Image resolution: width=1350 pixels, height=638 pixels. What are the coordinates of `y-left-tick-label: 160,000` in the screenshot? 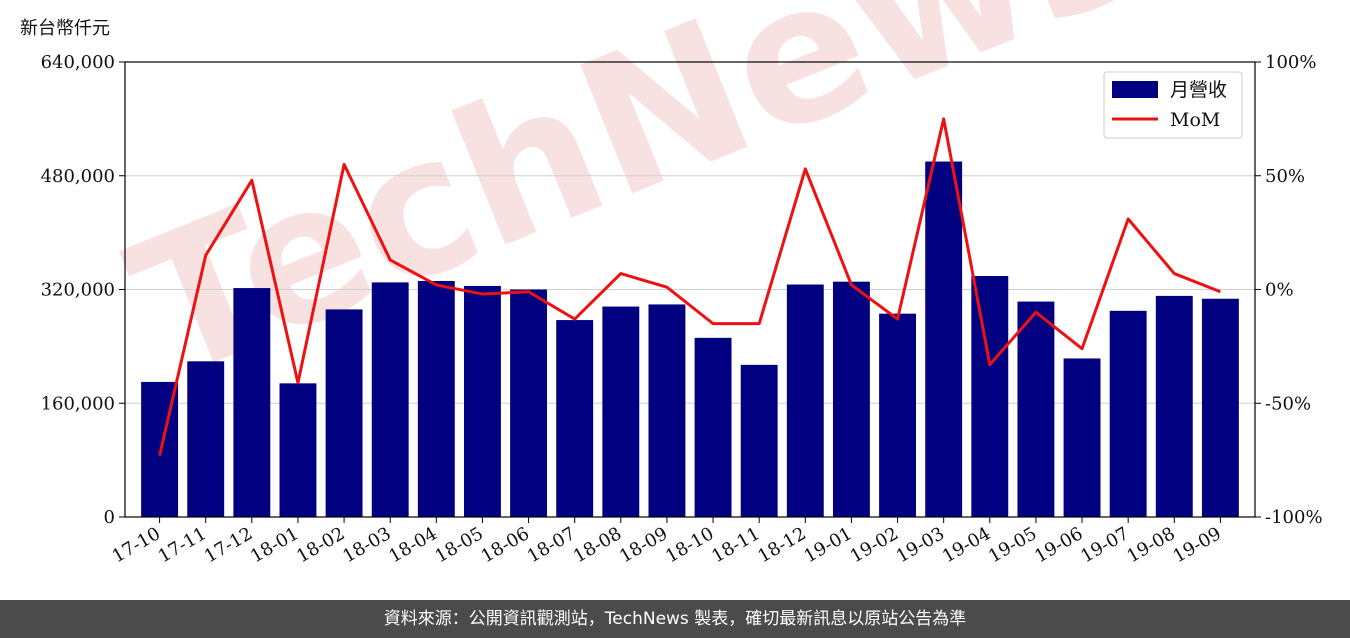 It's located at (78, 403).